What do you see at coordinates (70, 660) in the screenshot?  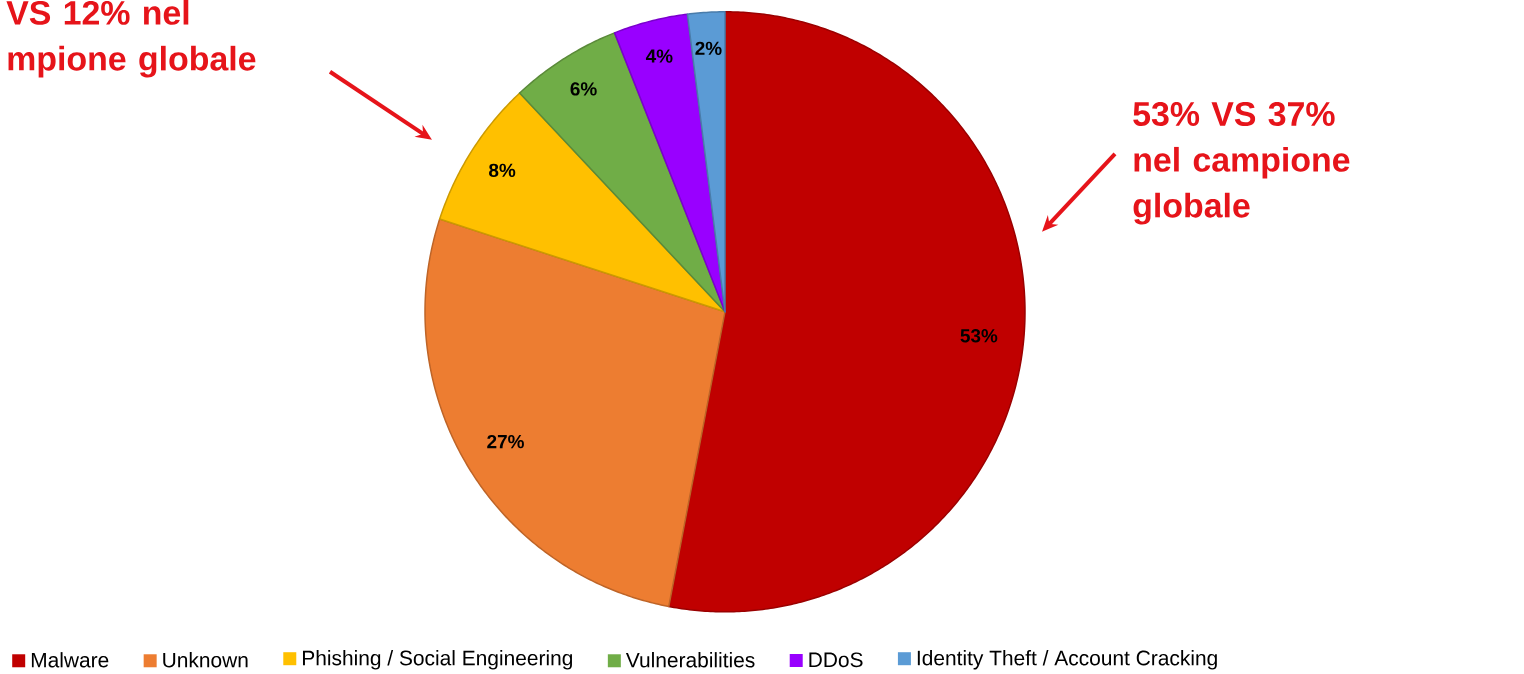 I see `legend-label: Malware` at bounding box center [70, 660].